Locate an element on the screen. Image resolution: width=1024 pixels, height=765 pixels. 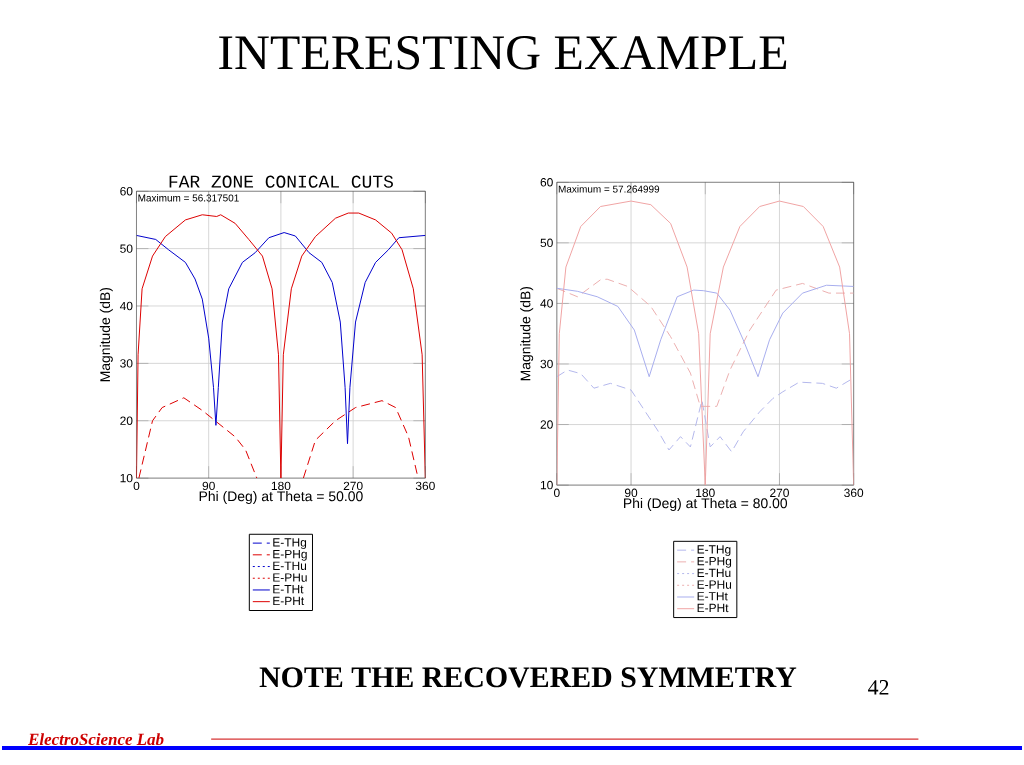
annotation: Maximum = 56.317501 is located at coordinates (188, 198).